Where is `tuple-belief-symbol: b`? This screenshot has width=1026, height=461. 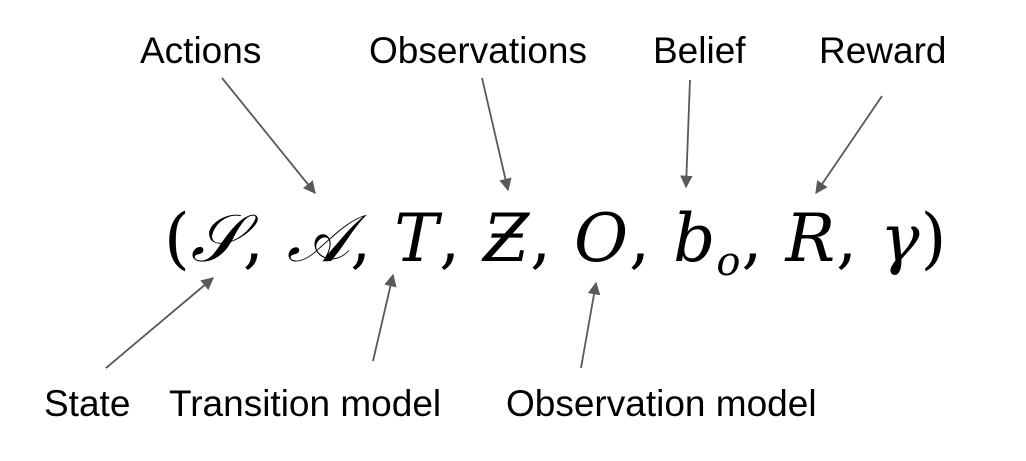 tuple-belief-symbol: b is located at coordinates (695, 238).